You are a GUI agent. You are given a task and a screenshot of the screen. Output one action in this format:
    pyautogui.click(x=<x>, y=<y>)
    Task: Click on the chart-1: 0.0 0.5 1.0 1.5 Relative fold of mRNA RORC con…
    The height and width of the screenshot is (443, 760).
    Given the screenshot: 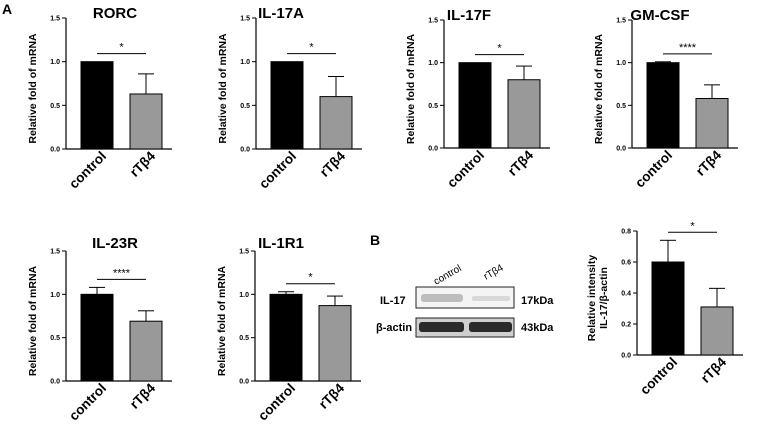 What is the action you would take?
    pyautogui.click(x=99, y=98)
    